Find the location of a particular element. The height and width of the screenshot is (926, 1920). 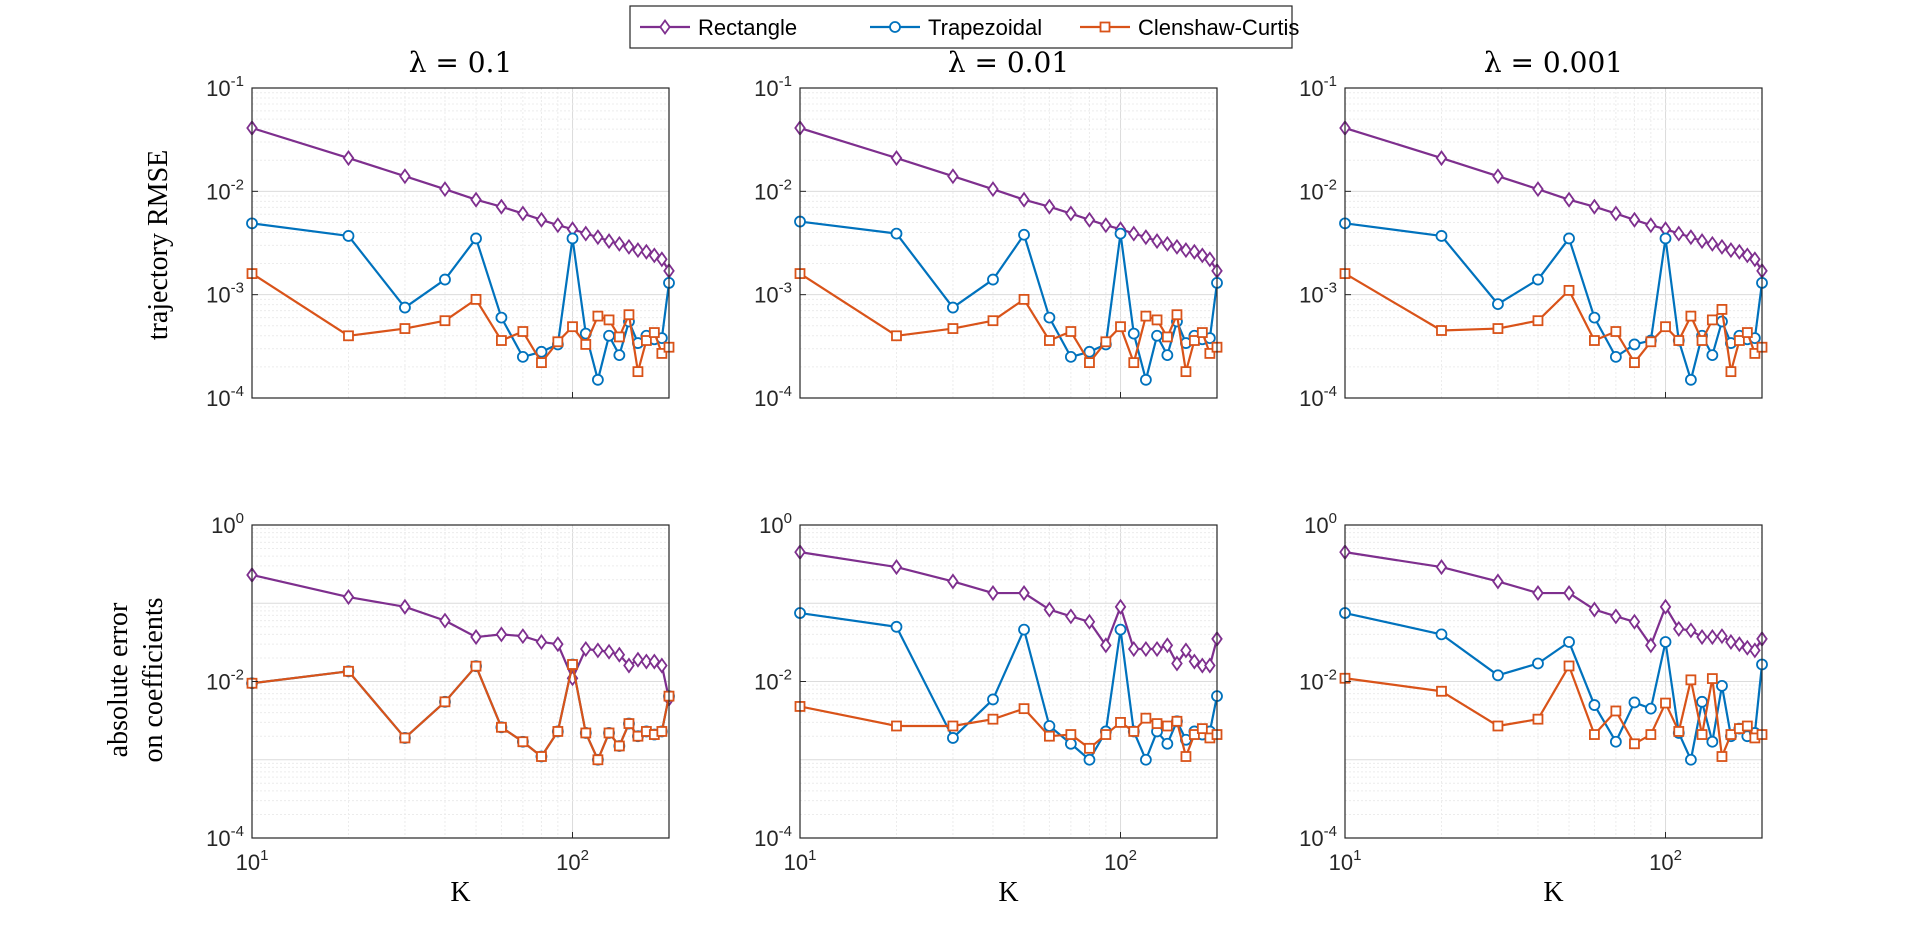

legend-label: Rectangle is located at coordinates (747, 27).